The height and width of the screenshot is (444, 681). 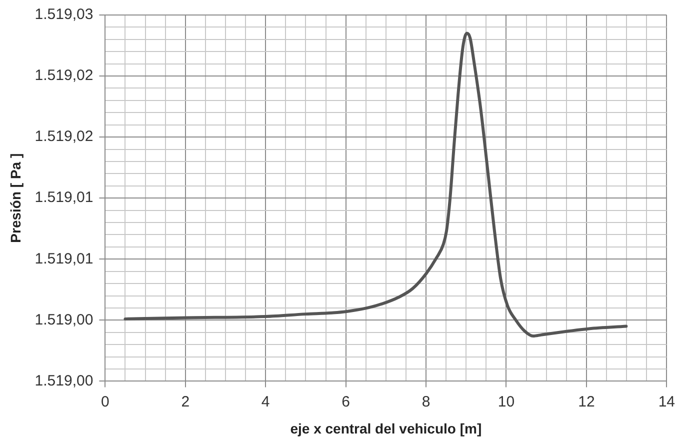 I want to click on x-tick-label: 0, so click(x=105, y=401).